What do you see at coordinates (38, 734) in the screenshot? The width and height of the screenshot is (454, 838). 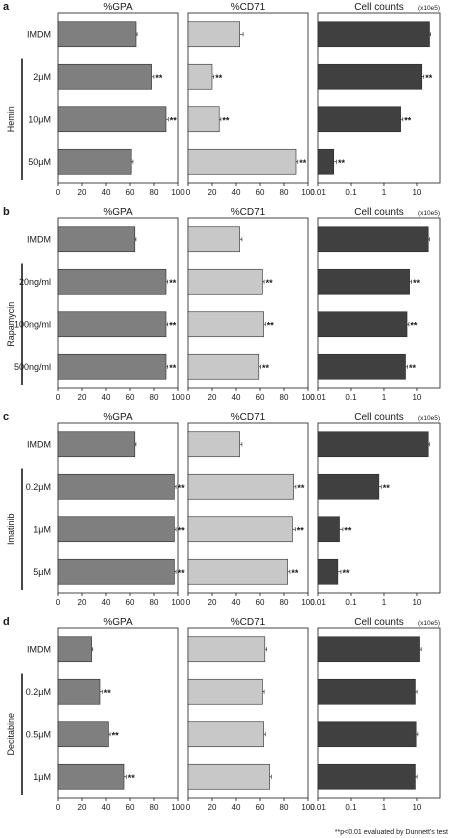 I see `category-label: 0.5μM` at bounding box center [38, 734].